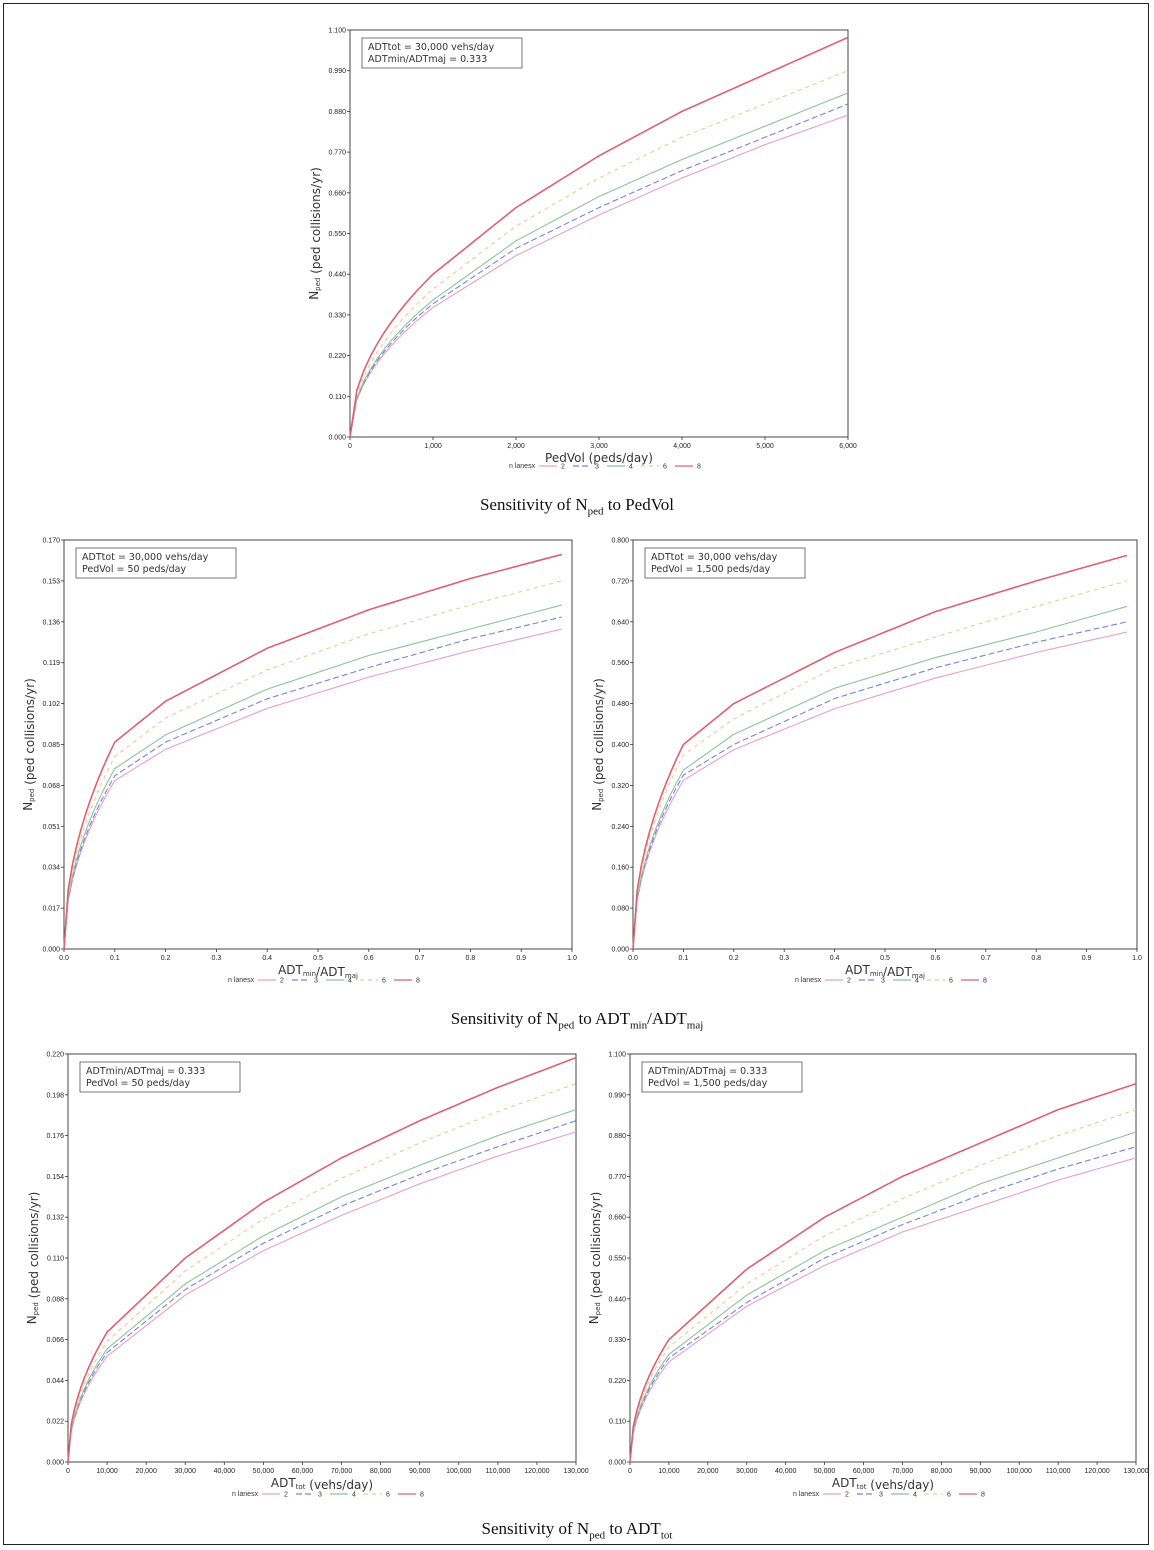  I want to click on x-tick-label: 100,000, so click(458, 1471).